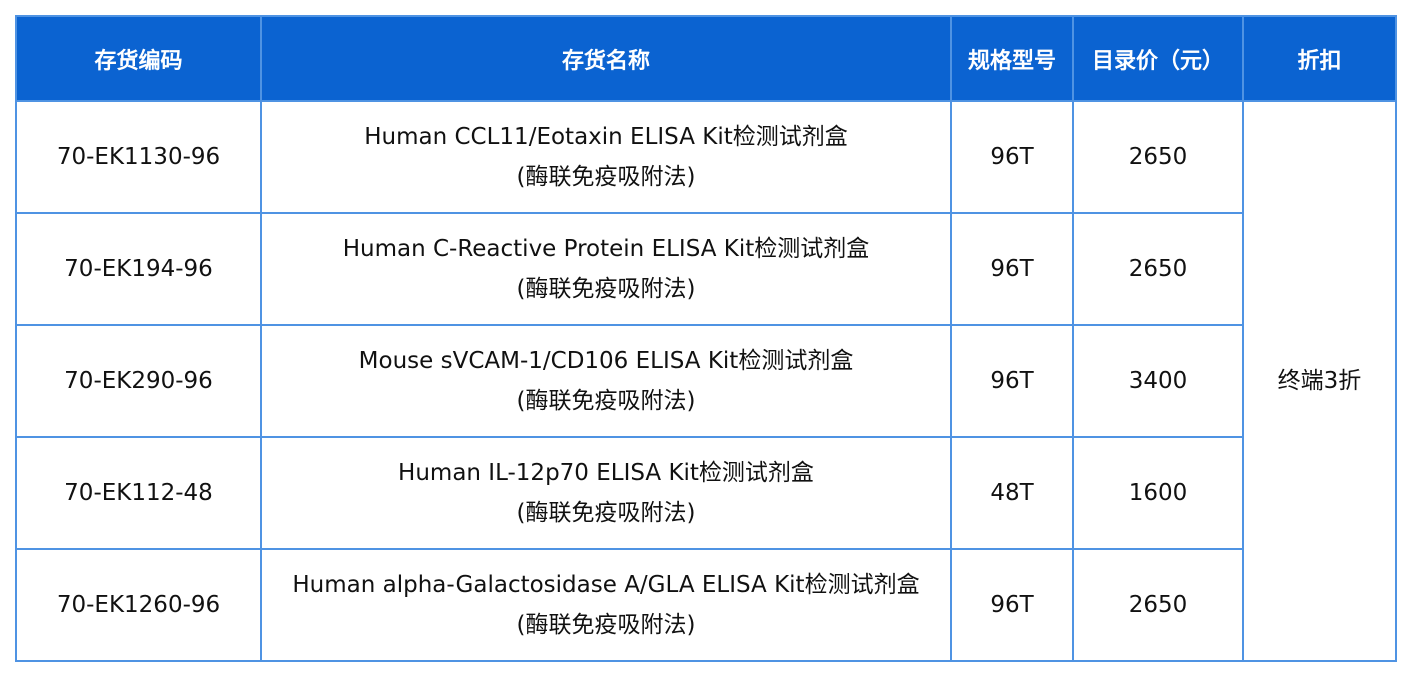 The height and width of the screenshot is (676, 1410). Describe the element at coordinates (606, 137) in the screenshot. I see `product-name: Human CCL11/Eotaxin ELISA Kit检测试剂盒` at that location.